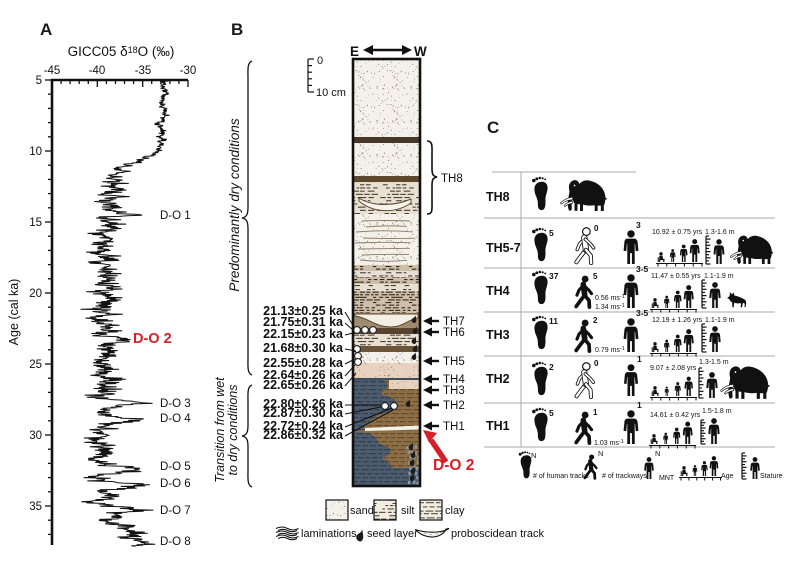 The height and width of the screenshot is (573, 800). What do you see at coordinates (676, 276) in the screenshot?
I see `svg-text: 11.47 ± 0.55 yrs` at bounding box center [676, 276].